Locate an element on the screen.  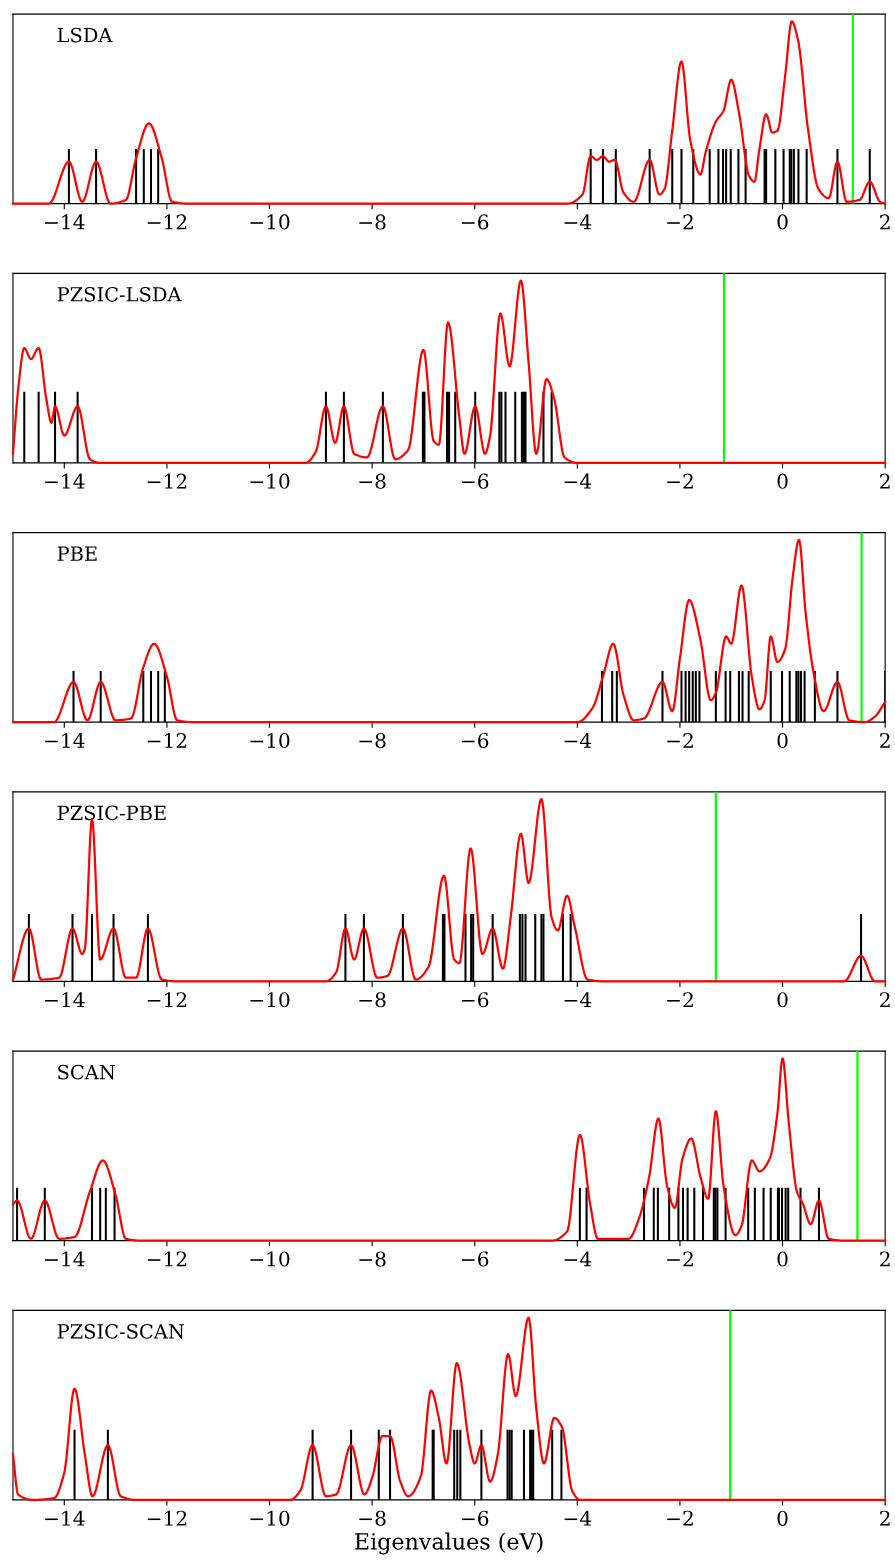
chart-title: LSDA is located at coordinates (85, 35).